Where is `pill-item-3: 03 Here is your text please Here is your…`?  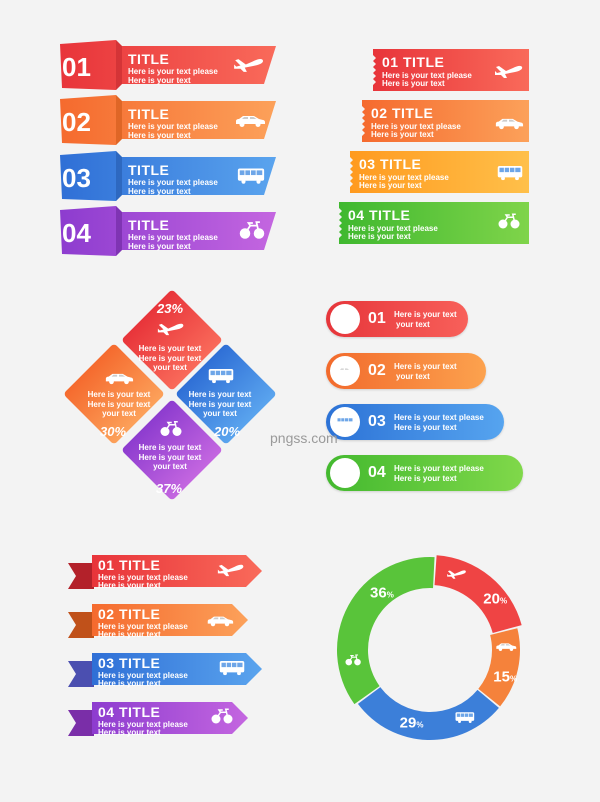
pill-item-3: 03 Here is your text please Here is your… is located at coordinates (415, 422).